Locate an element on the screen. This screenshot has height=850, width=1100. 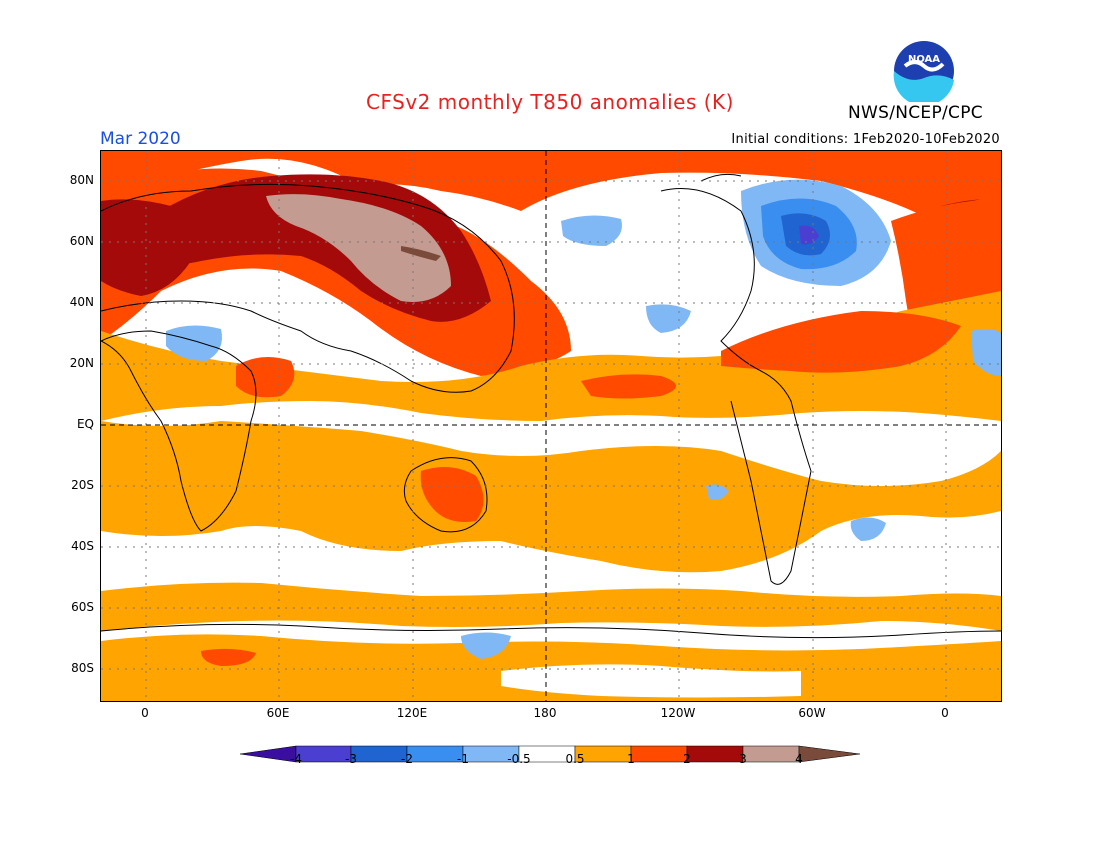
lat-label-20n: 20N is located at coordinates (81, 363).